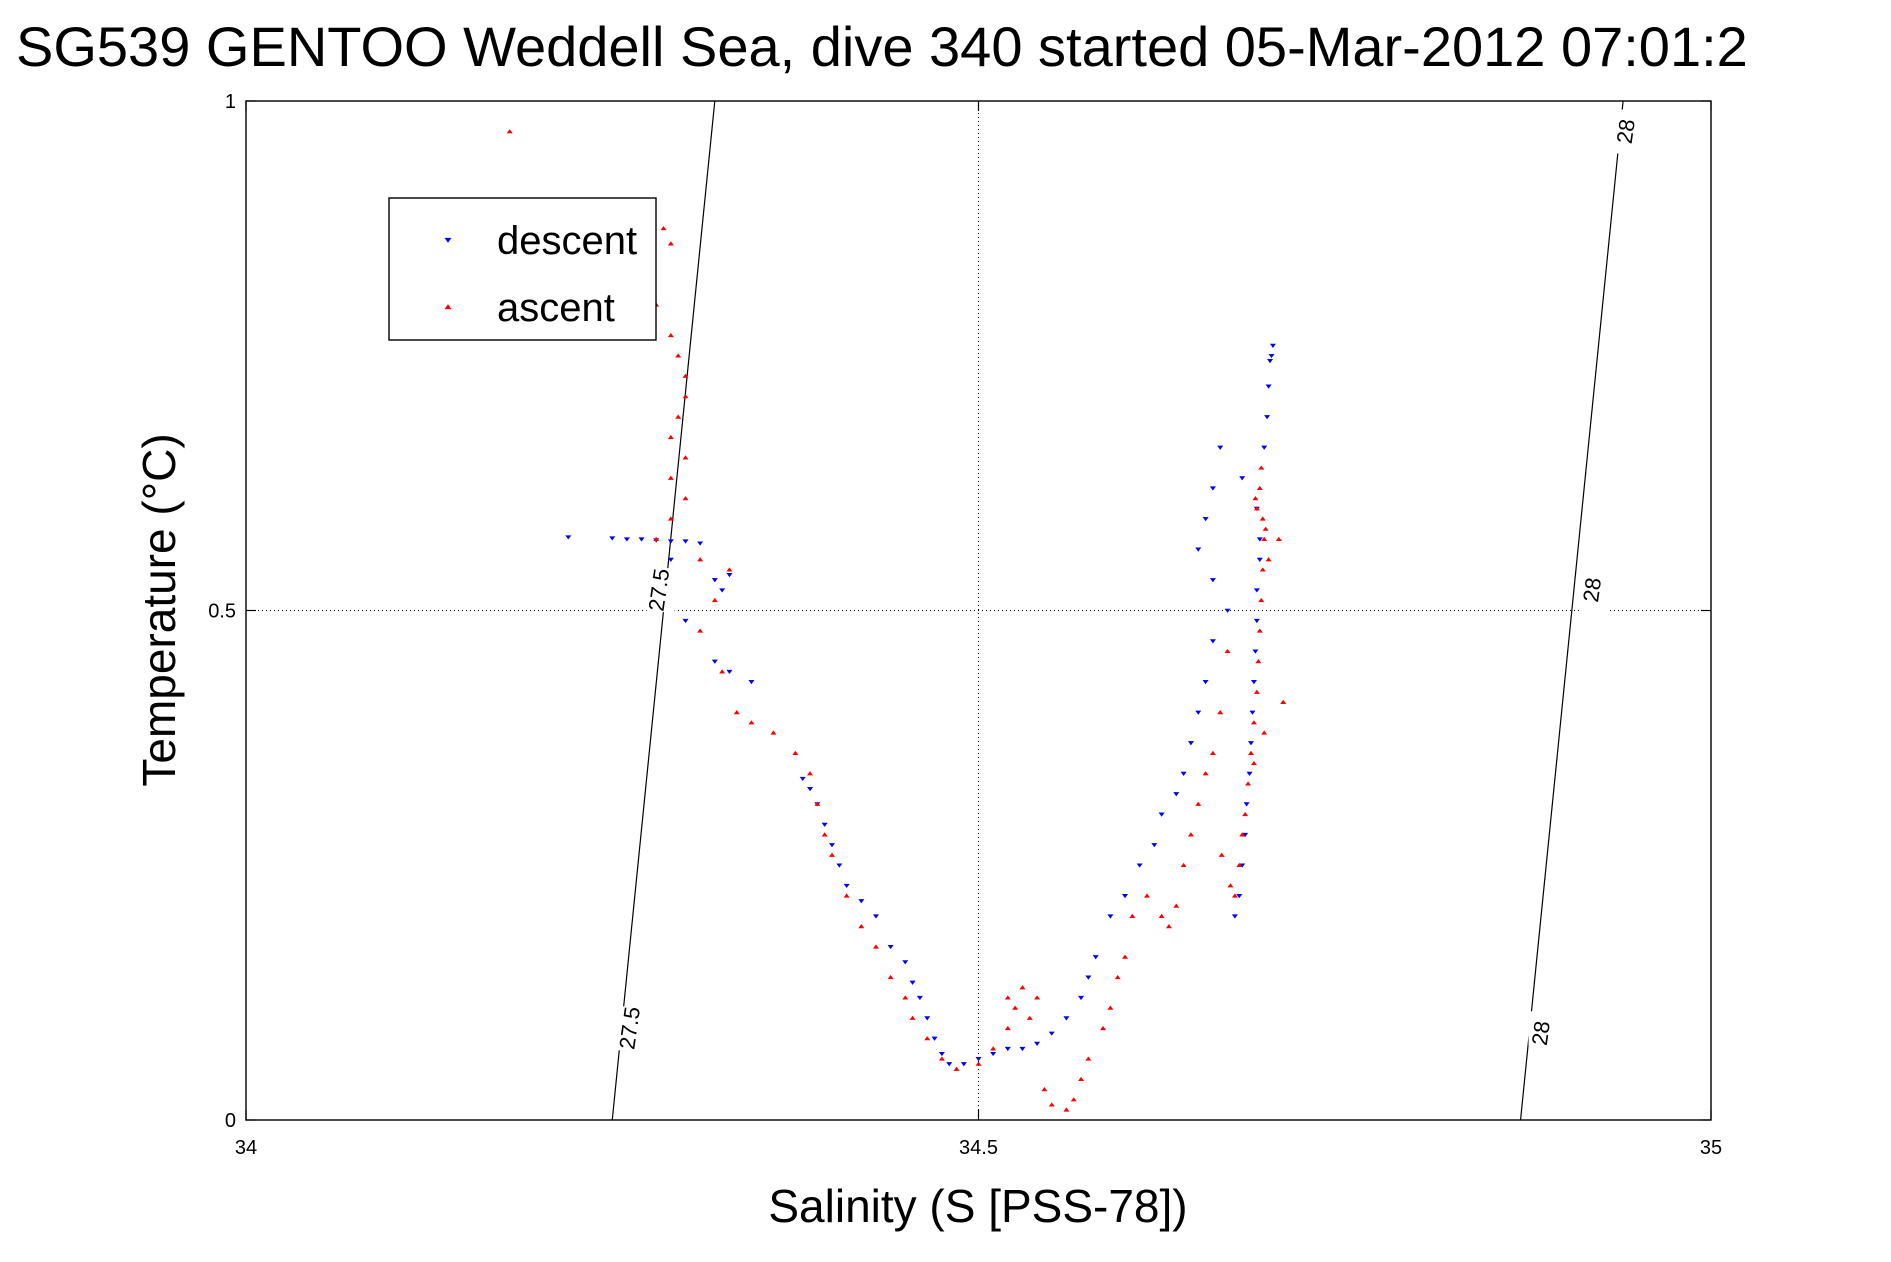 The width and height of the screenshot is (1891, 1262). I want to click on legend-marker-descent, so click(448, 240).